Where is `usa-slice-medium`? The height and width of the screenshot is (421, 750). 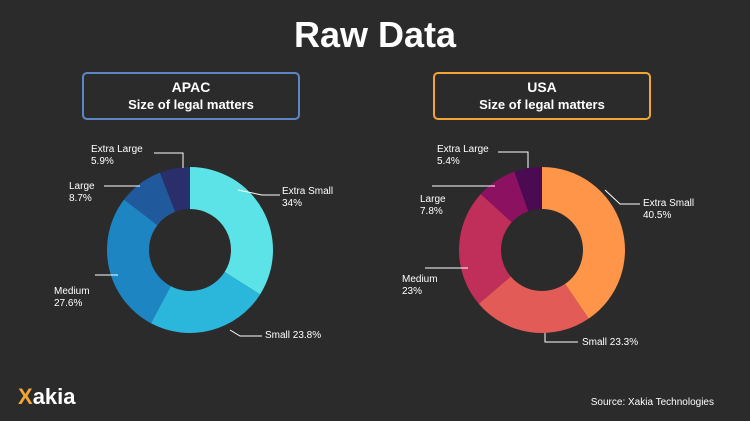 usa-slice-medium is located at coordinates (485, 248).